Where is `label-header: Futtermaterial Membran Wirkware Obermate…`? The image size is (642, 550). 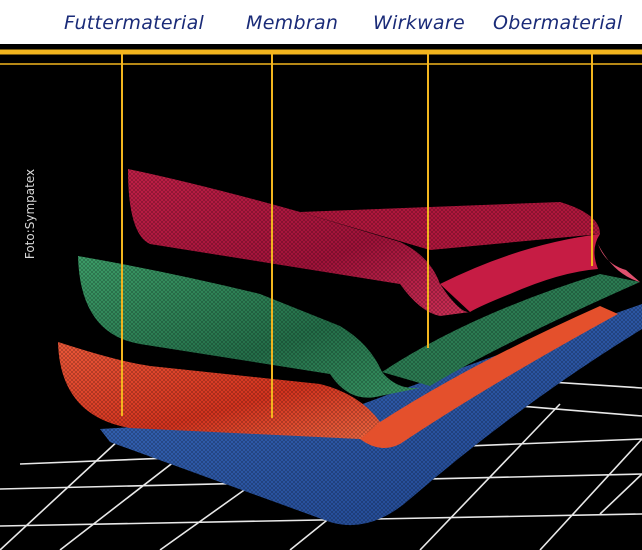
label-header: Futtermaterial Membran Wirkware Obermate… is located at coordinates (321, 22).